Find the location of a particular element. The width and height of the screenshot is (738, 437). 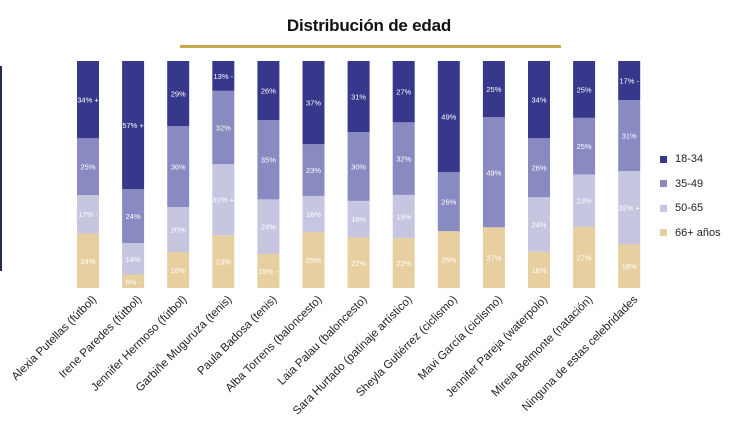

title-underline is located at coordinates (370, 46).